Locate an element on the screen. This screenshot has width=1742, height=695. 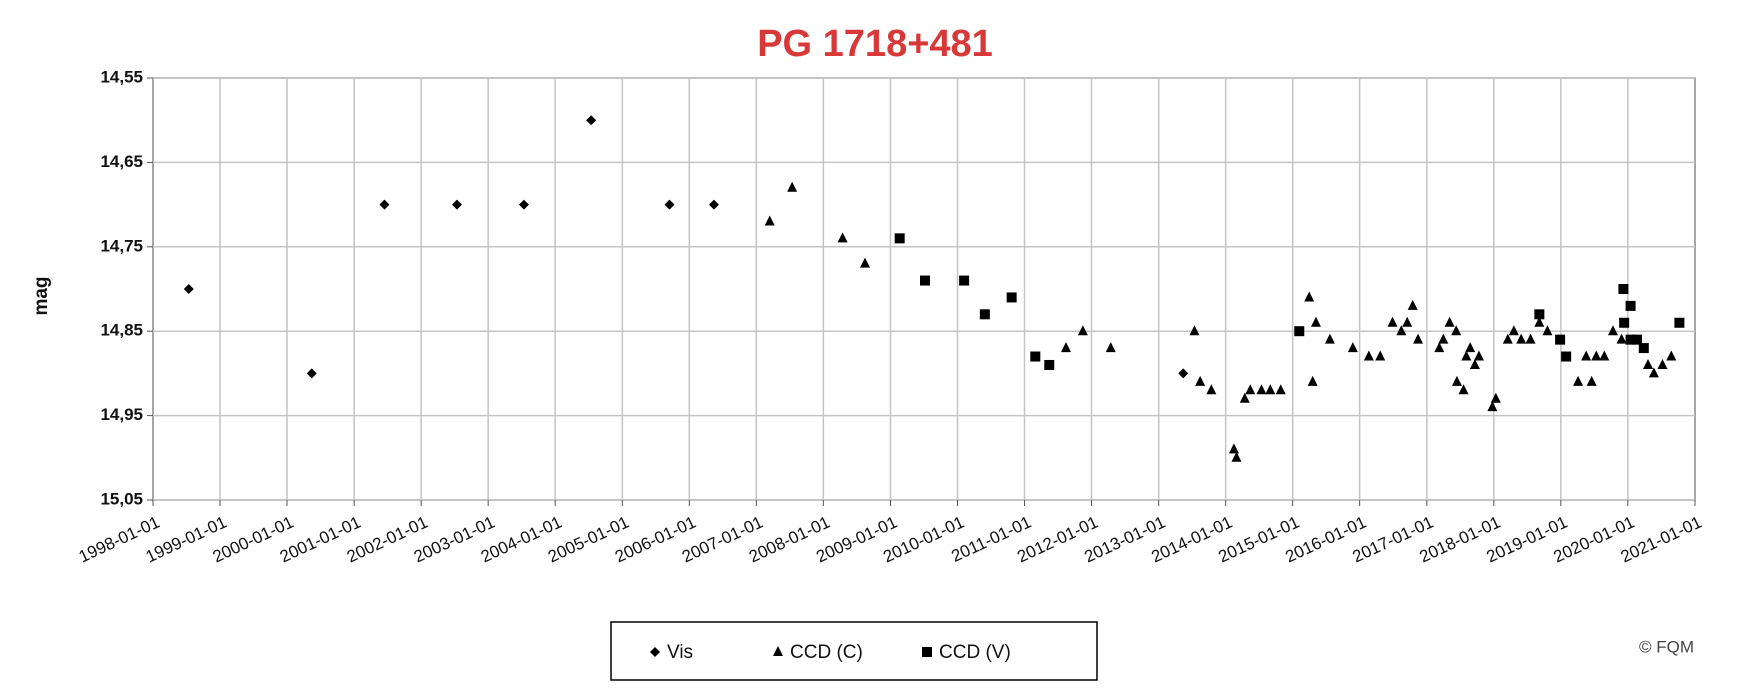
legend-label: CCD (C) is located at coordinates (826, 652).